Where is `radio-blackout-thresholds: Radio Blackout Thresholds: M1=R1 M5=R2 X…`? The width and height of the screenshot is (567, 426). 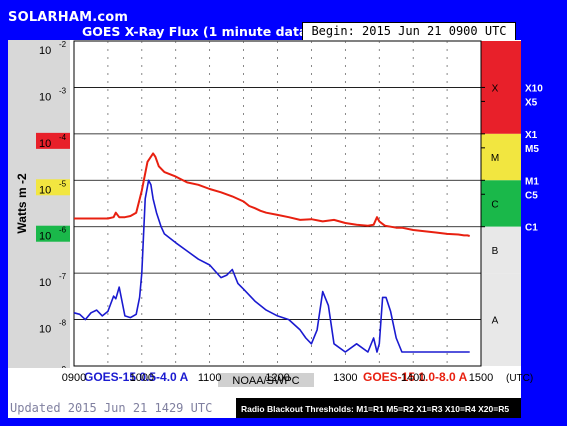
radio-blackout-thresholds: Radio Blackout Thresholds: M1=R1 M5=R2 X… is located at coordinates (375, 409).